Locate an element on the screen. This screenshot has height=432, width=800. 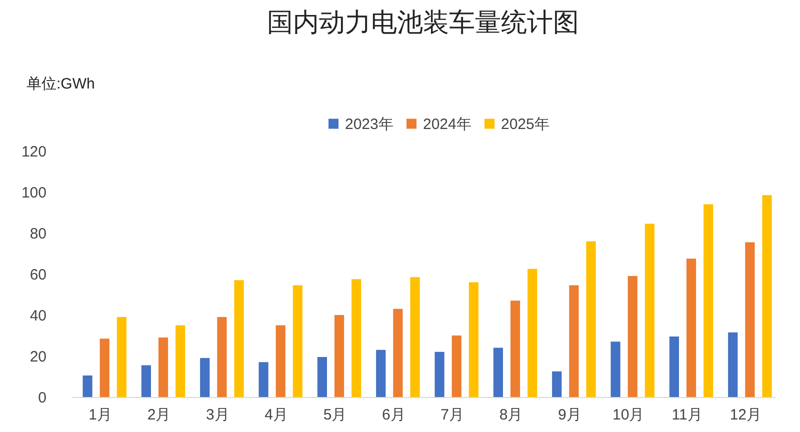
y-tick-label: 40 is located at coordinates (38, 316).